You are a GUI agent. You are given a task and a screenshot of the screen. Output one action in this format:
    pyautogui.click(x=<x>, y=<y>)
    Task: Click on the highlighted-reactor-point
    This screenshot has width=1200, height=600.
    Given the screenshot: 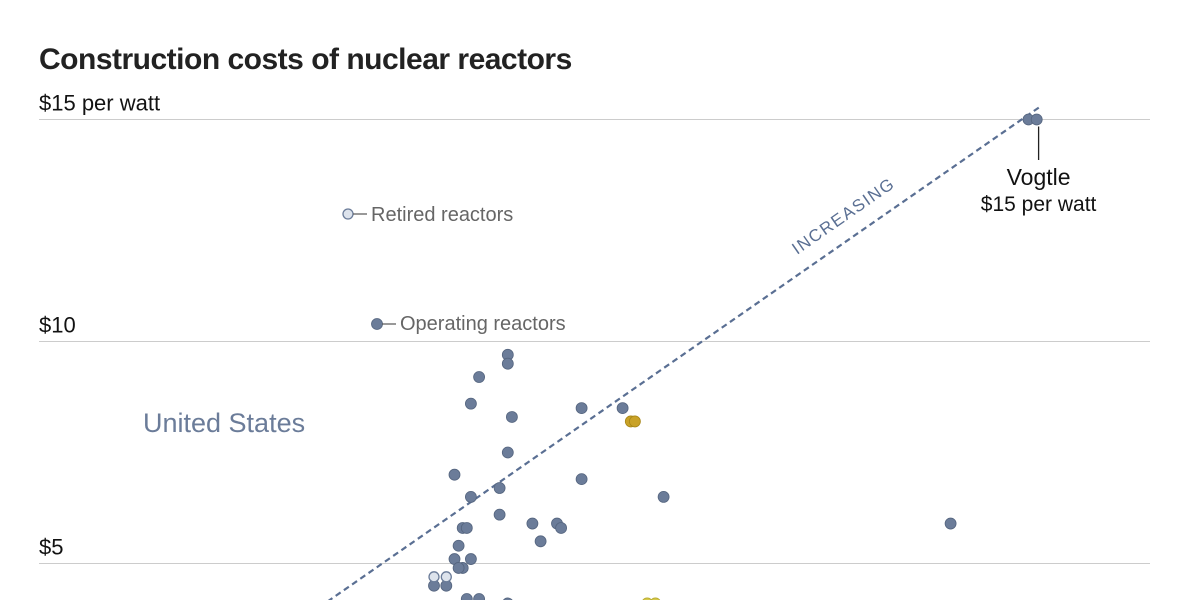 What is the action you would take?
    pyautogui.click(x=635, y=421)
    